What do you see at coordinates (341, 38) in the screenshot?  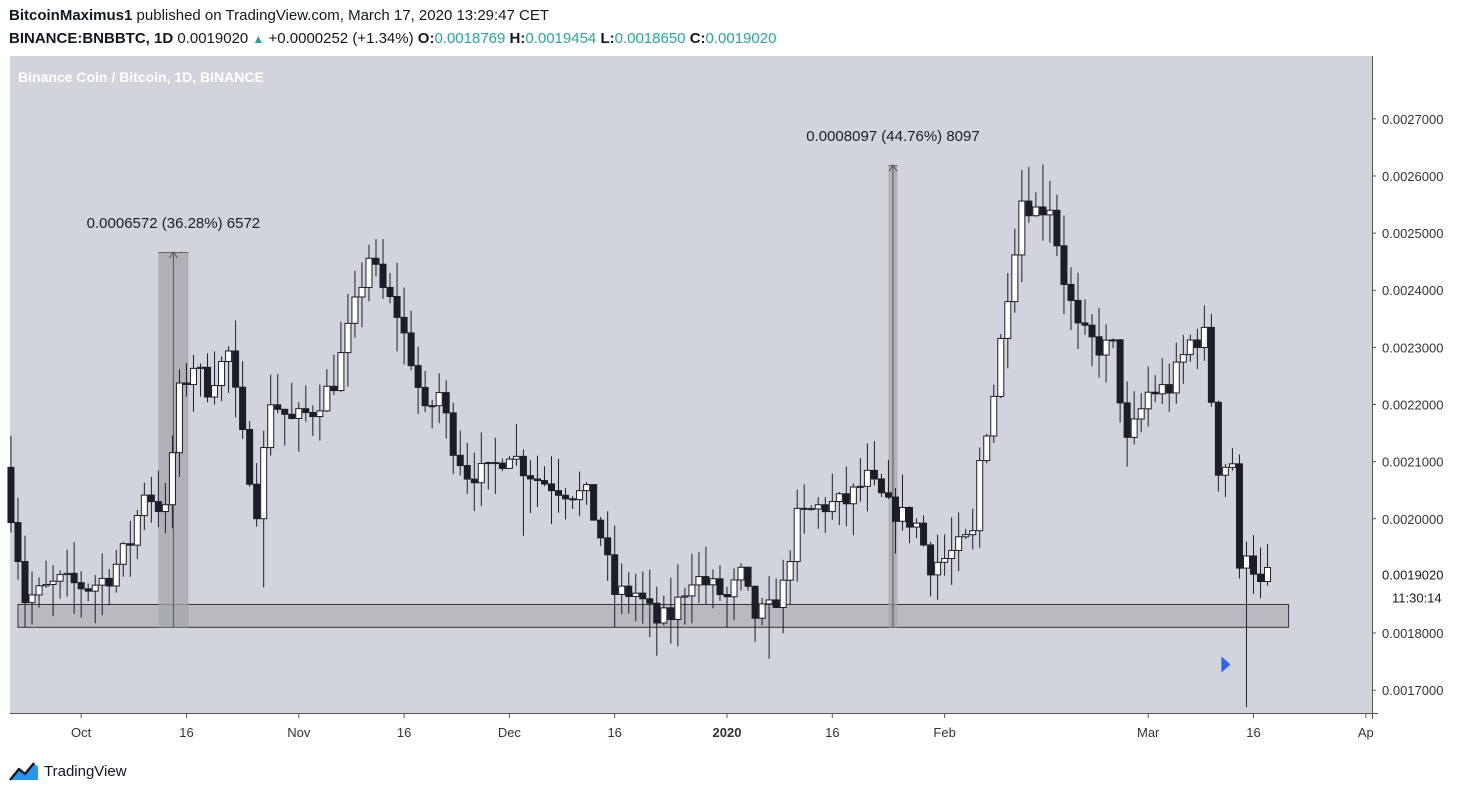 I see `price-change: +0.0000252 (+1.34%)` at bounding box center [341, 38].